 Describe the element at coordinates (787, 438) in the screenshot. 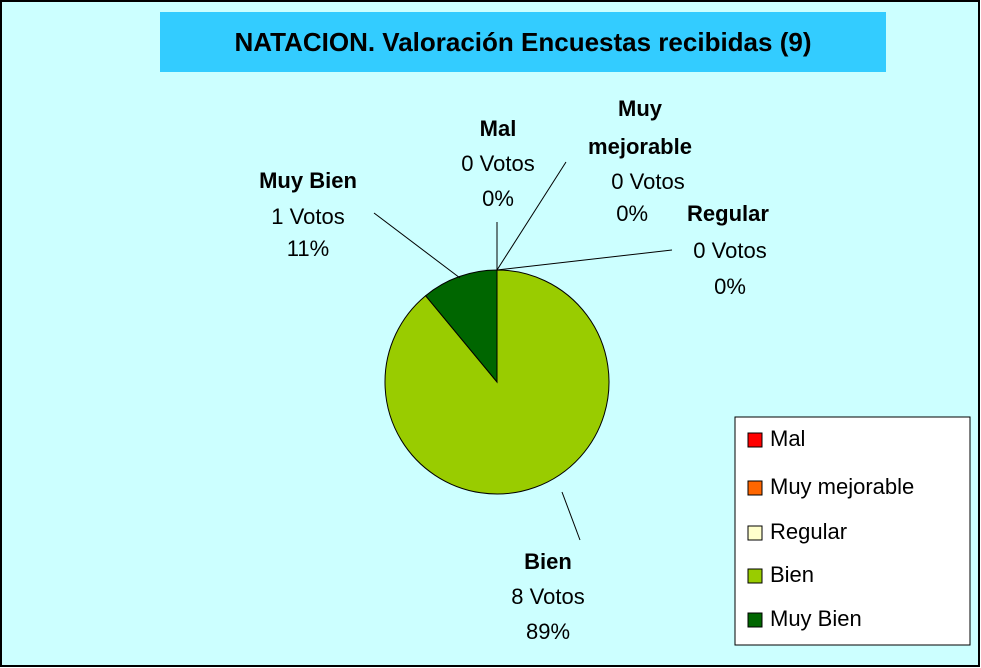

I see `legend-label: Mal` at that location.